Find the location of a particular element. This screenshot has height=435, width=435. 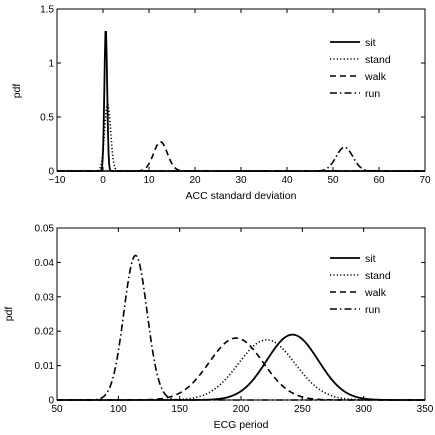

x-tick-label: 30 is located at coordinates (241, 180).